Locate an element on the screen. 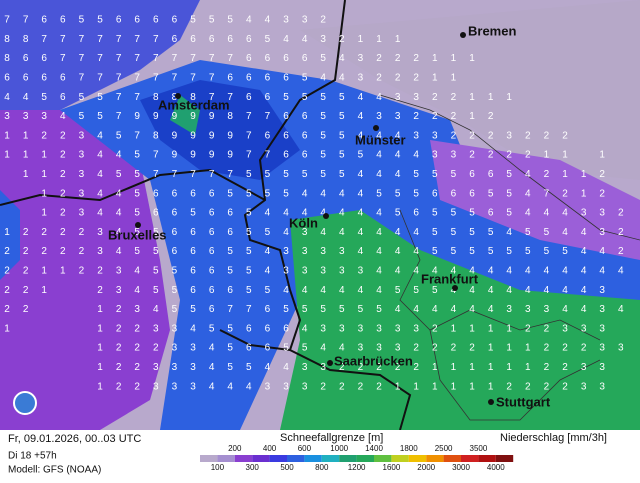  scale-label: 4000 is located at coordinates (496, 467).